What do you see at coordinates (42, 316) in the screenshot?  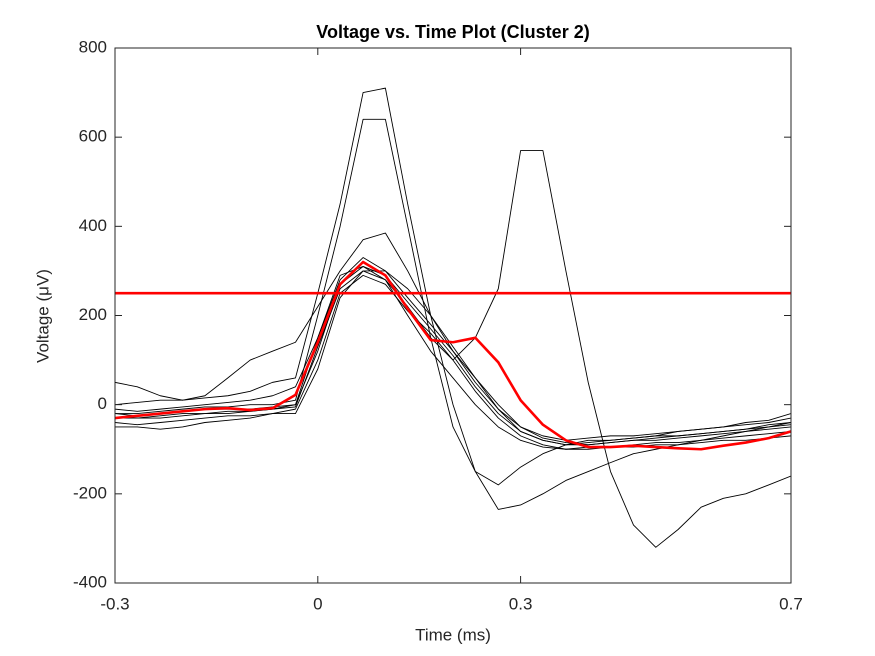 I see `y-axis-label: Voltage (μV)` at bounding box center [42, 316].